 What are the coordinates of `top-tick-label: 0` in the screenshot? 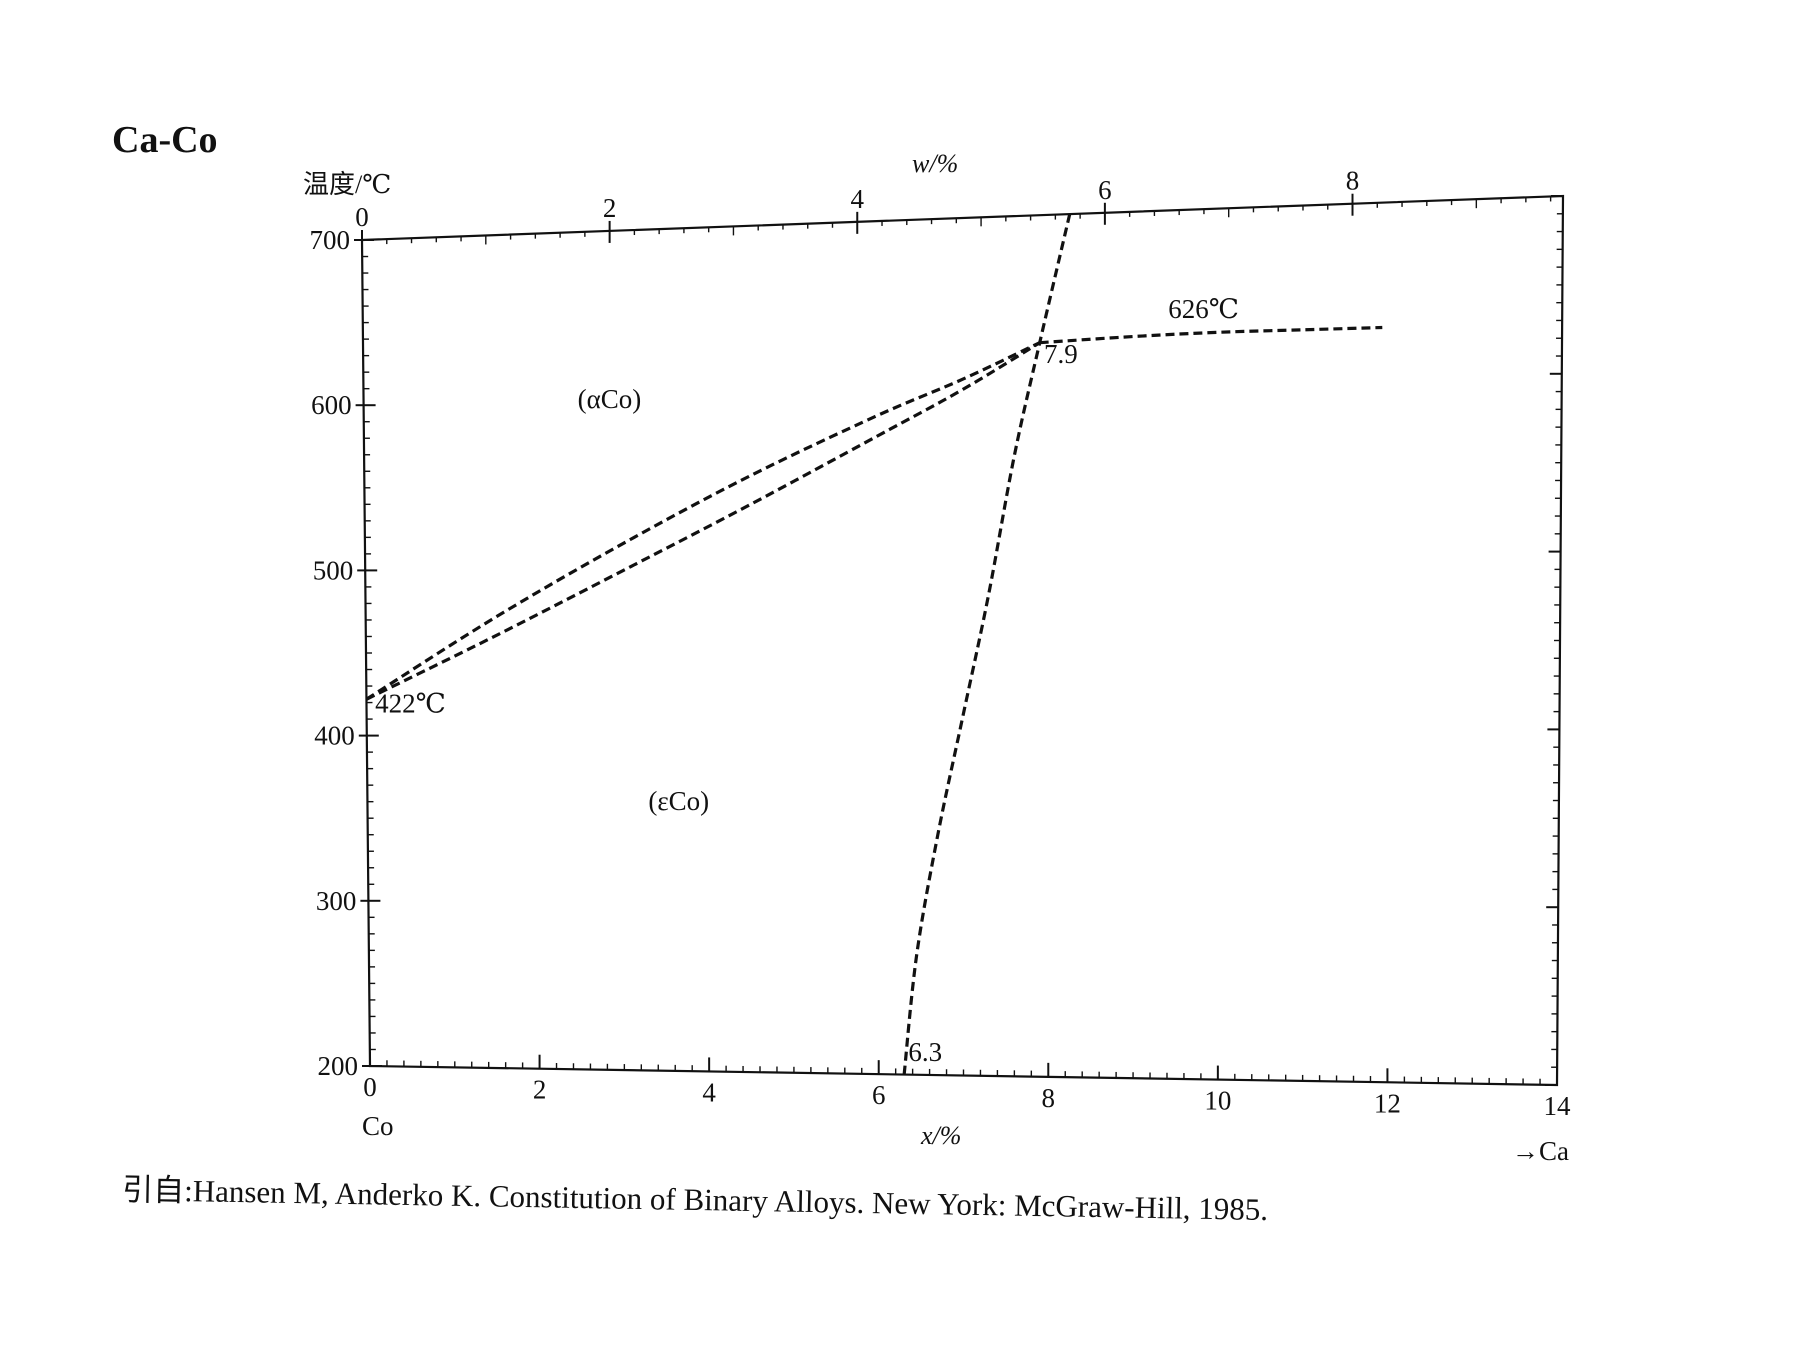 It's located at (362, 217).